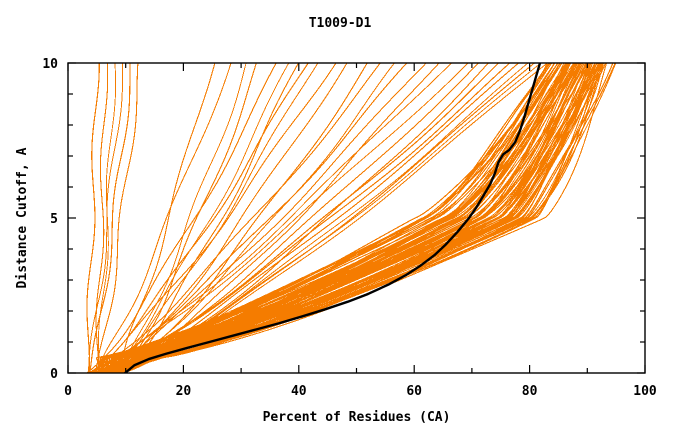  Describe the element at coordinates (54, 219) in the screenshot. I see `y-tick-label: 5` at that location.